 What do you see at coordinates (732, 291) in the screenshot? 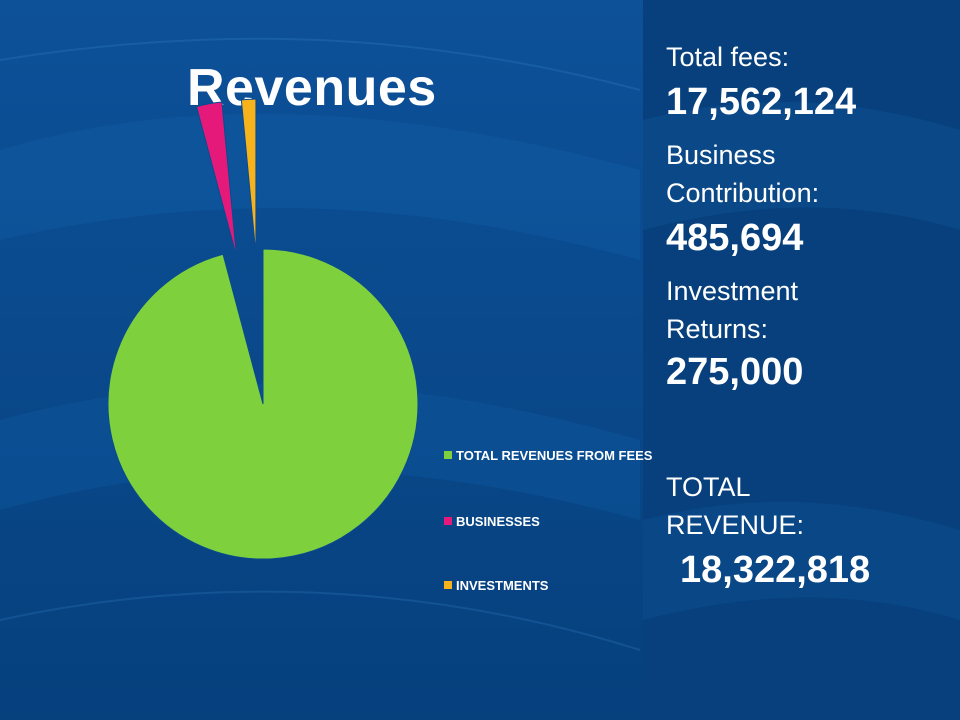
I see `investment-returns-label-line1: Investment` at bounding box center [732, 291].